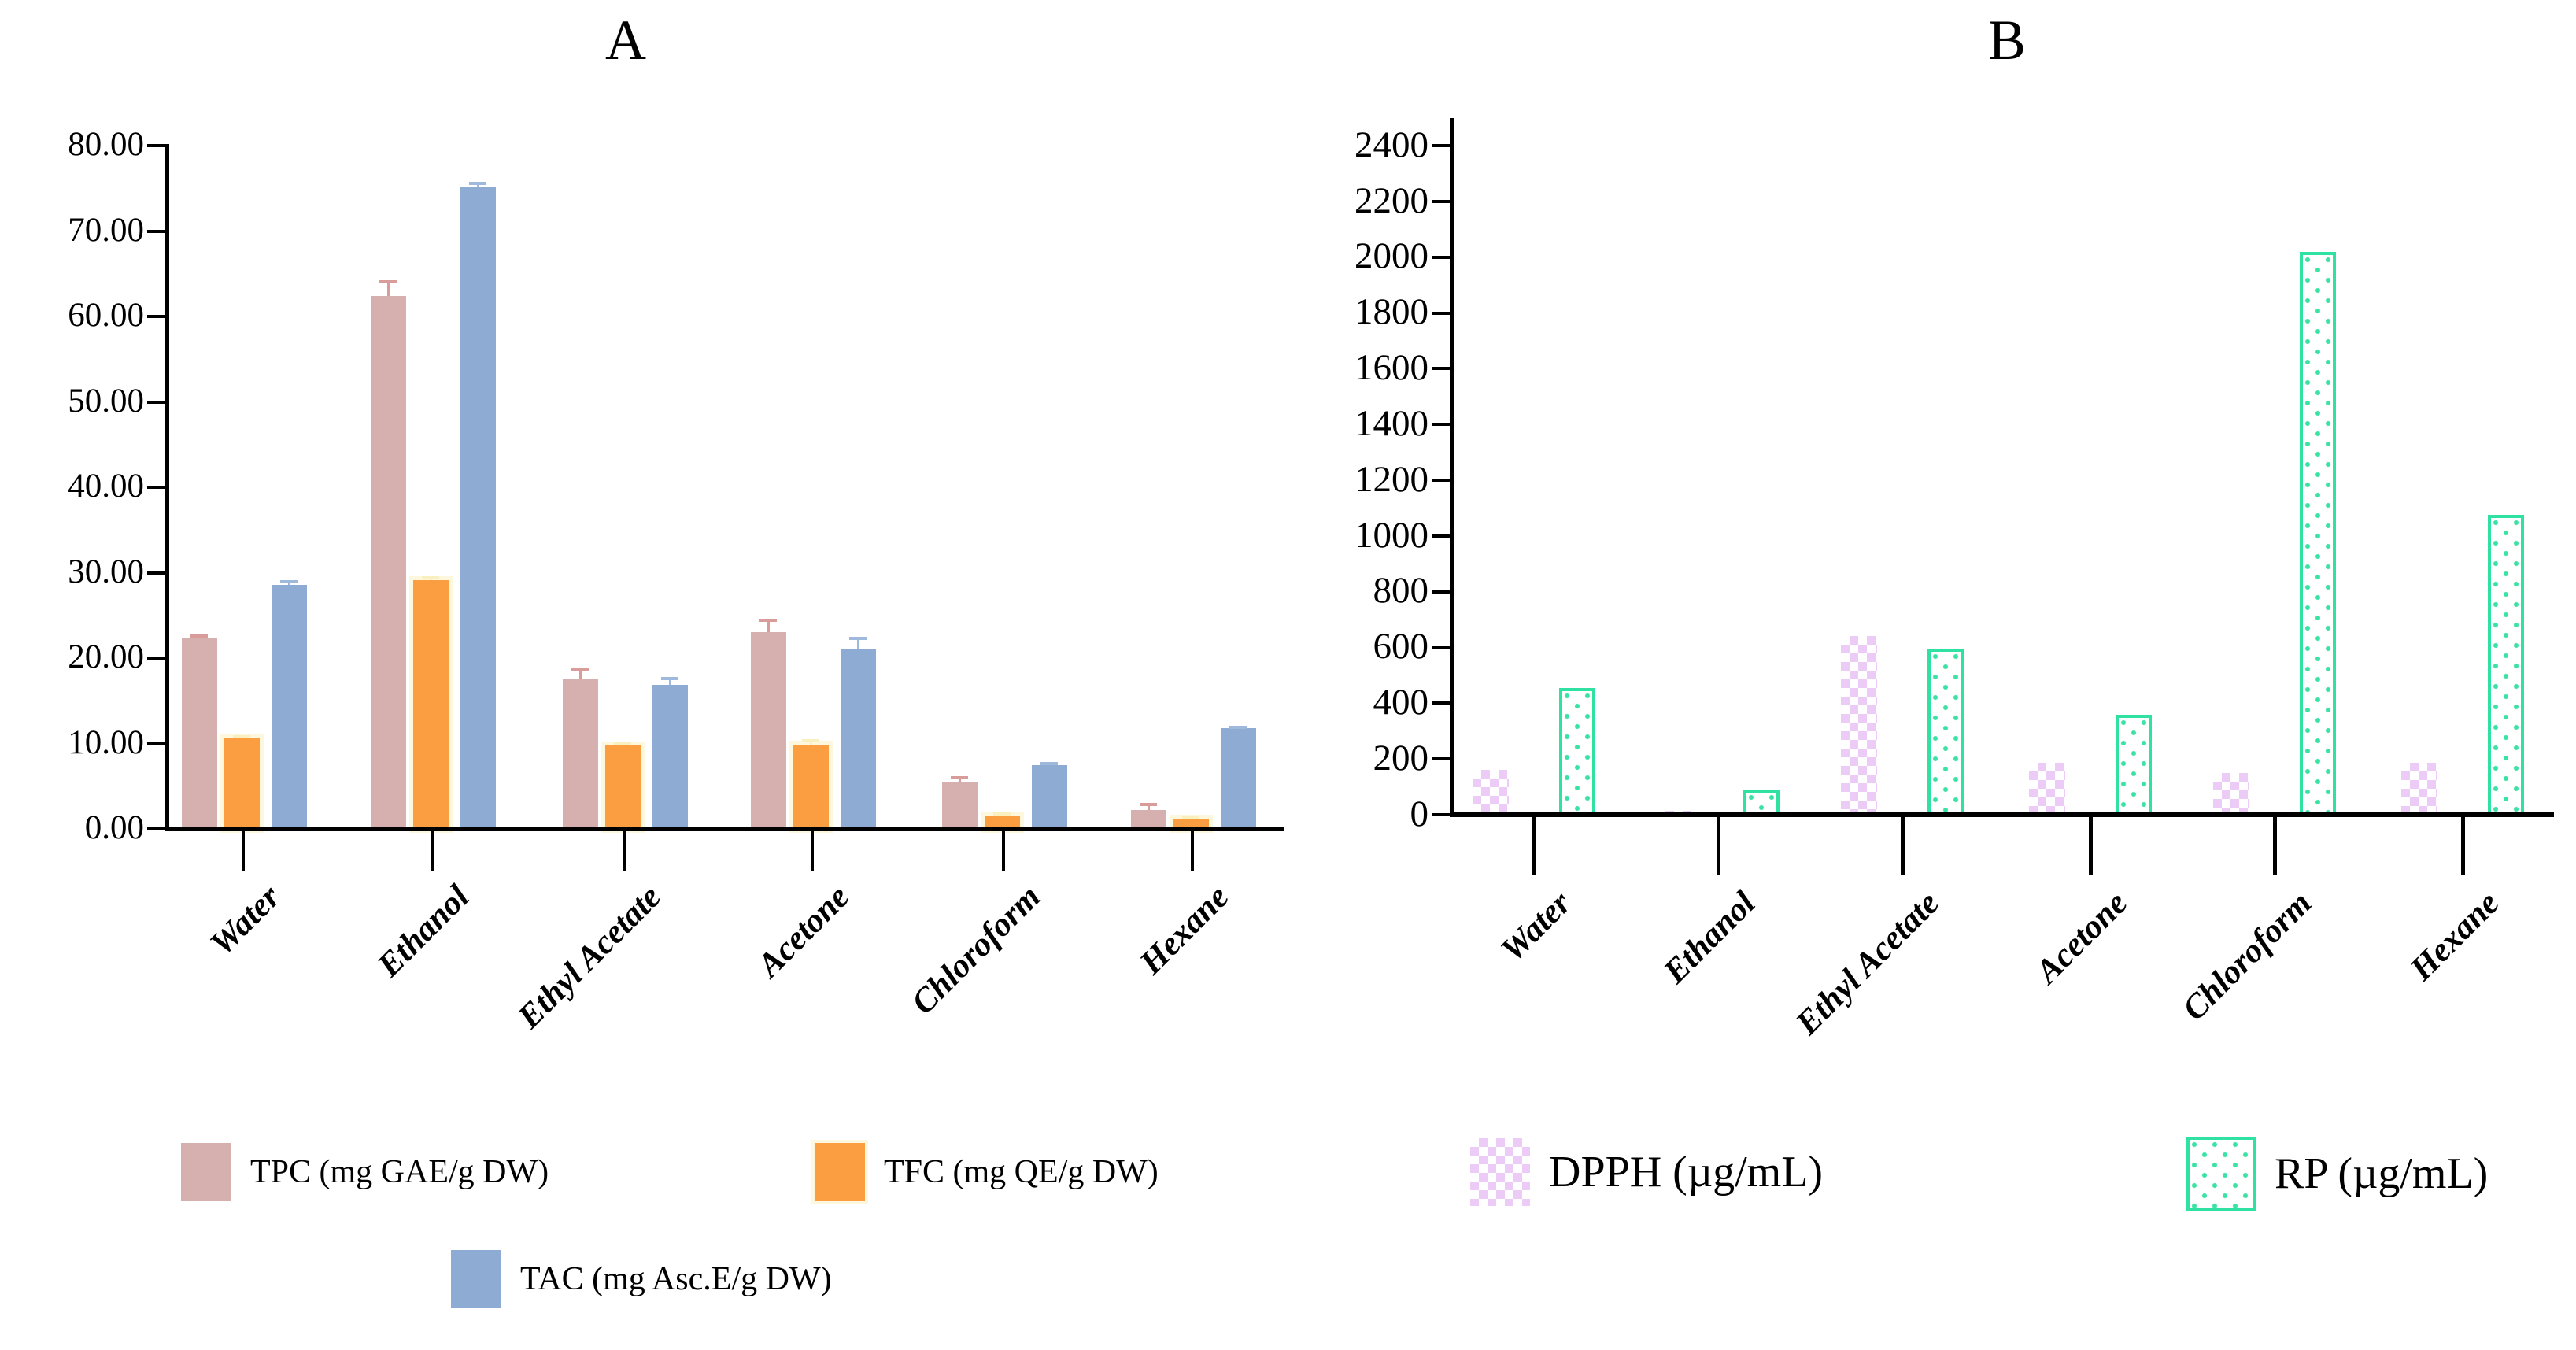  Describe the element at coordinates (2318, 533) in the screenshot. I see `bar-rp-chloroform` at that location.